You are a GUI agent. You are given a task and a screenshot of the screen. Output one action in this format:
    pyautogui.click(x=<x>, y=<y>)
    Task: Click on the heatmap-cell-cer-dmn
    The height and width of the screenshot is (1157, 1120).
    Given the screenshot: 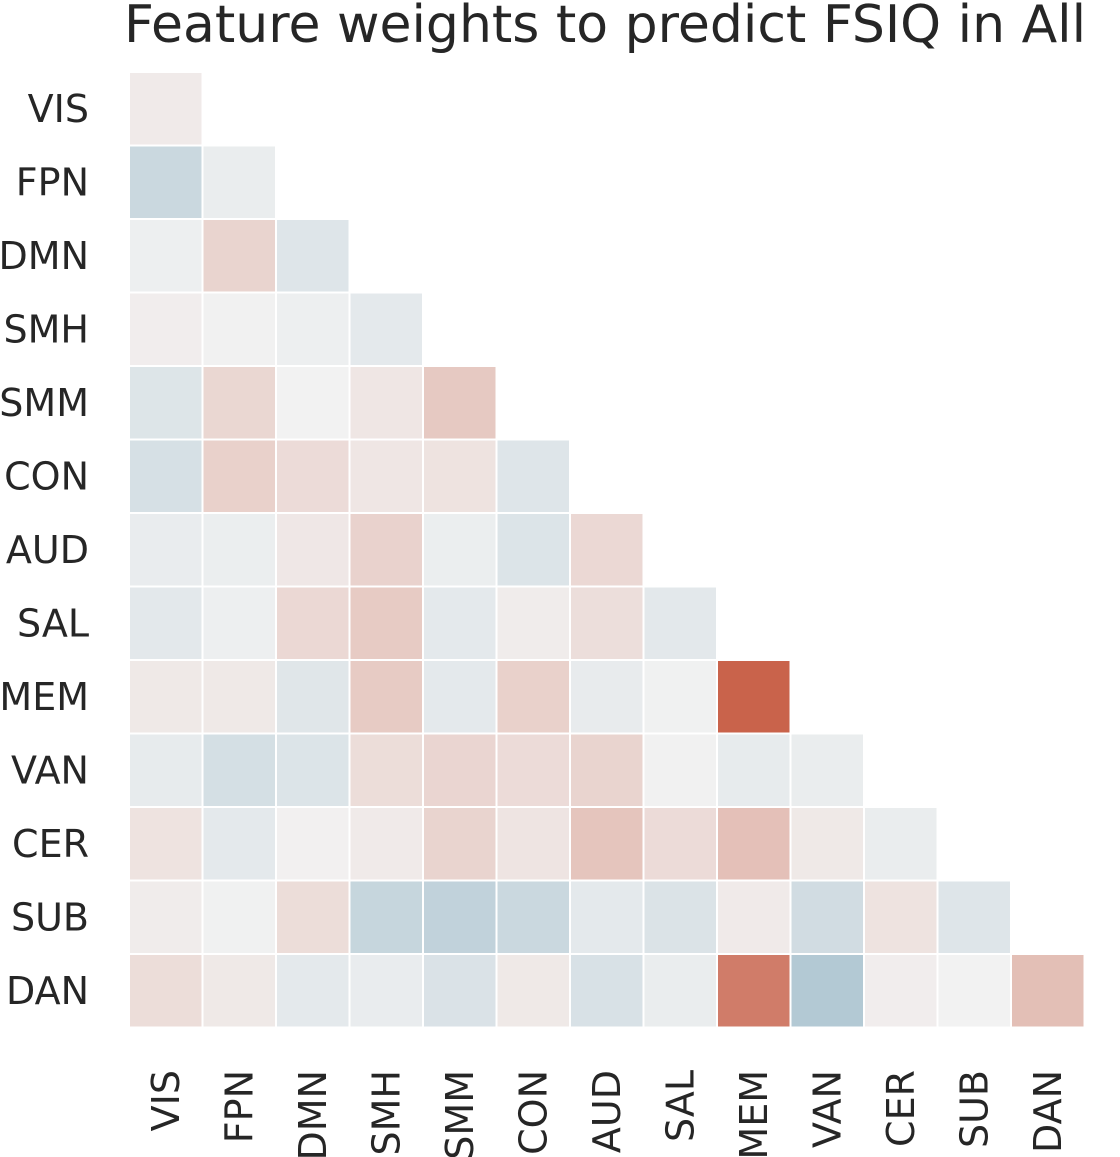 What is the action you would take?
    pyautogui.click(x=313, y=844)
    